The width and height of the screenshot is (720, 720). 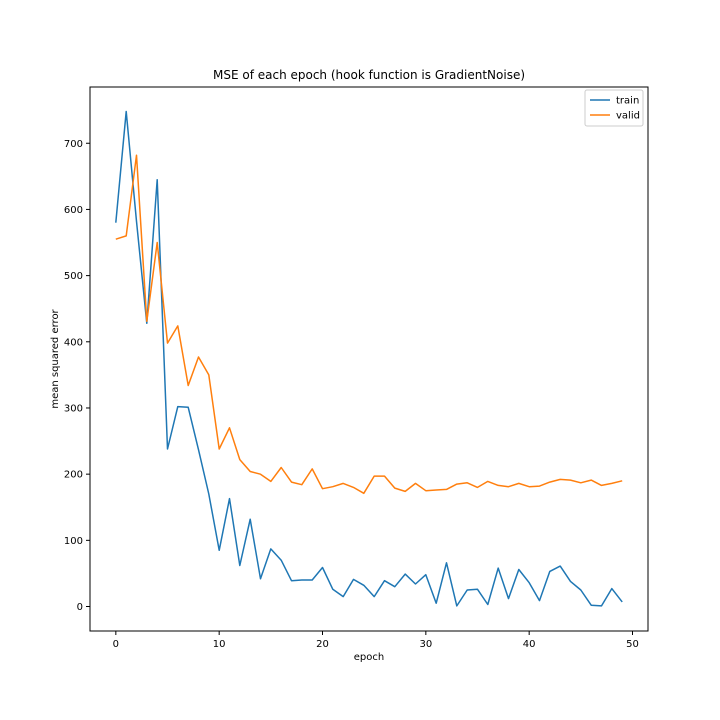 What do you see at coordinates (80, 607) in the screenshot?
I see `y-tick-label: 0` at bounding box center [80, 607].